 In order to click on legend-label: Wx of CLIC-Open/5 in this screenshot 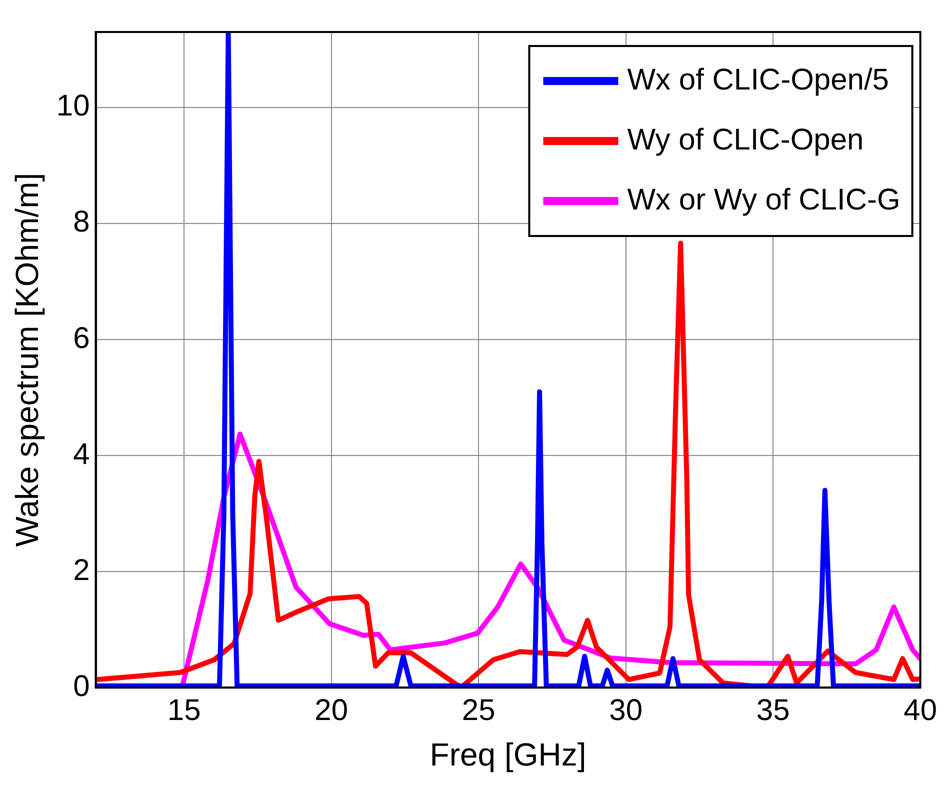, I will do `click(758, 79)`.